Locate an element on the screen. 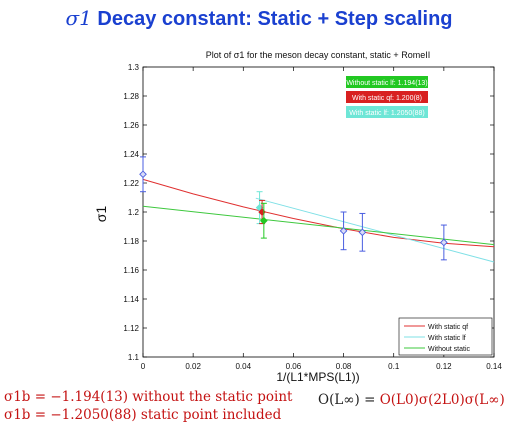  y-tick-label: 1.28 is located at coordinates (131, 96).